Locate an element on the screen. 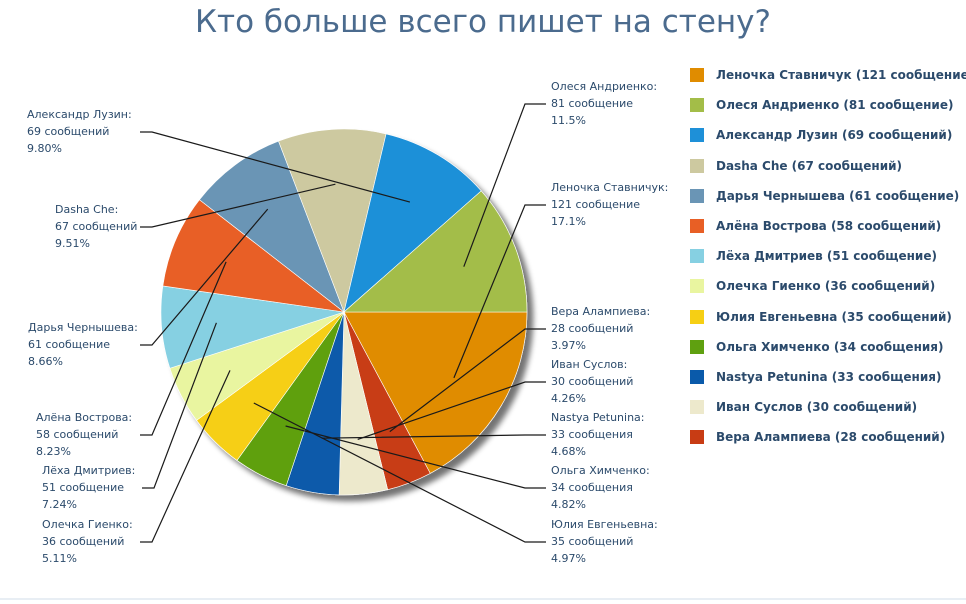  legend-item: Иван Суслов (30 сообщений) is located at coordinates (803, 407).